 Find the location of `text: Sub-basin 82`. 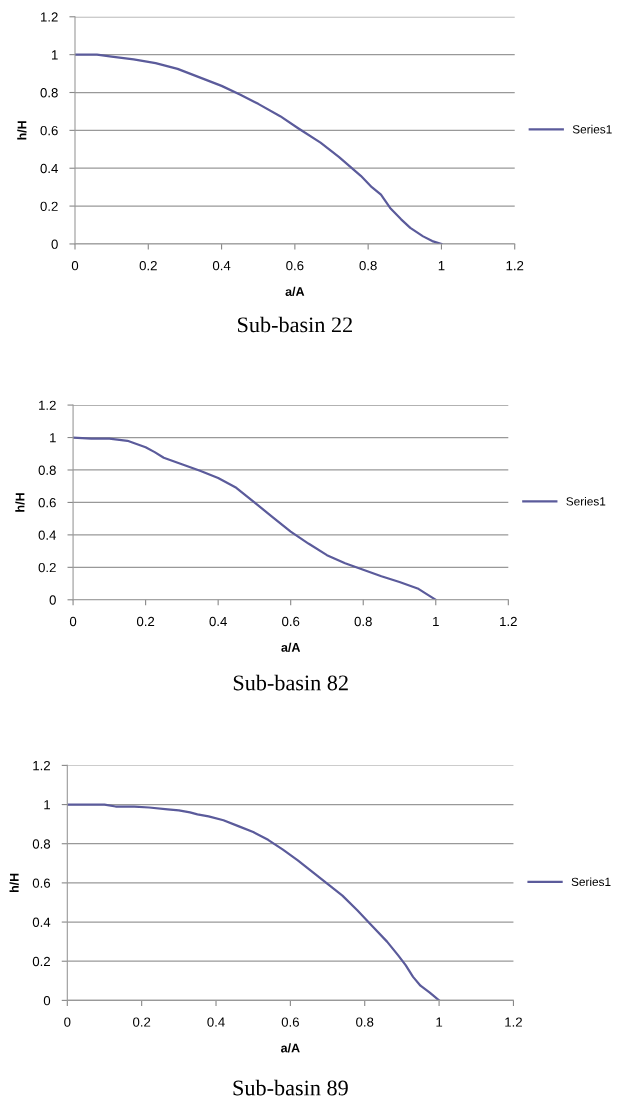

text: Sub-basin 82 is located at coordinates (290, 682).